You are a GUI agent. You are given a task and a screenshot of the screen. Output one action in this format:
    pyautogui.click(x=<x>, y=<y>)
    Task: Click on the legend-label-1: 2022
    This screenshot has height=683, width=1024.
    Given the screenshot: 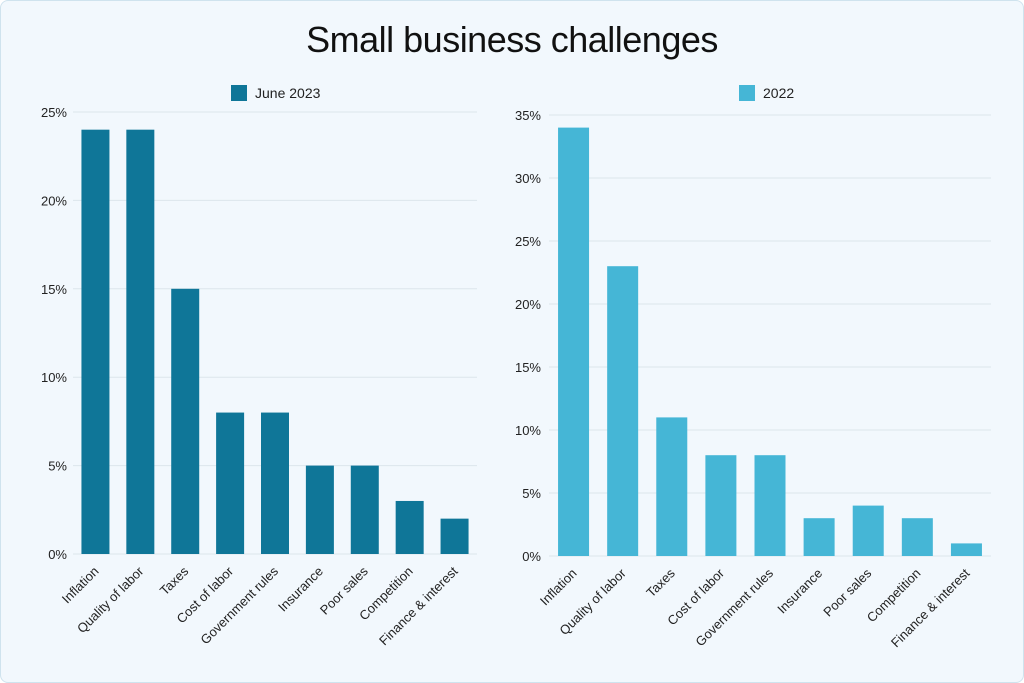 What is the action you would take?
    pyautogui.click(x=778, y=93)
    